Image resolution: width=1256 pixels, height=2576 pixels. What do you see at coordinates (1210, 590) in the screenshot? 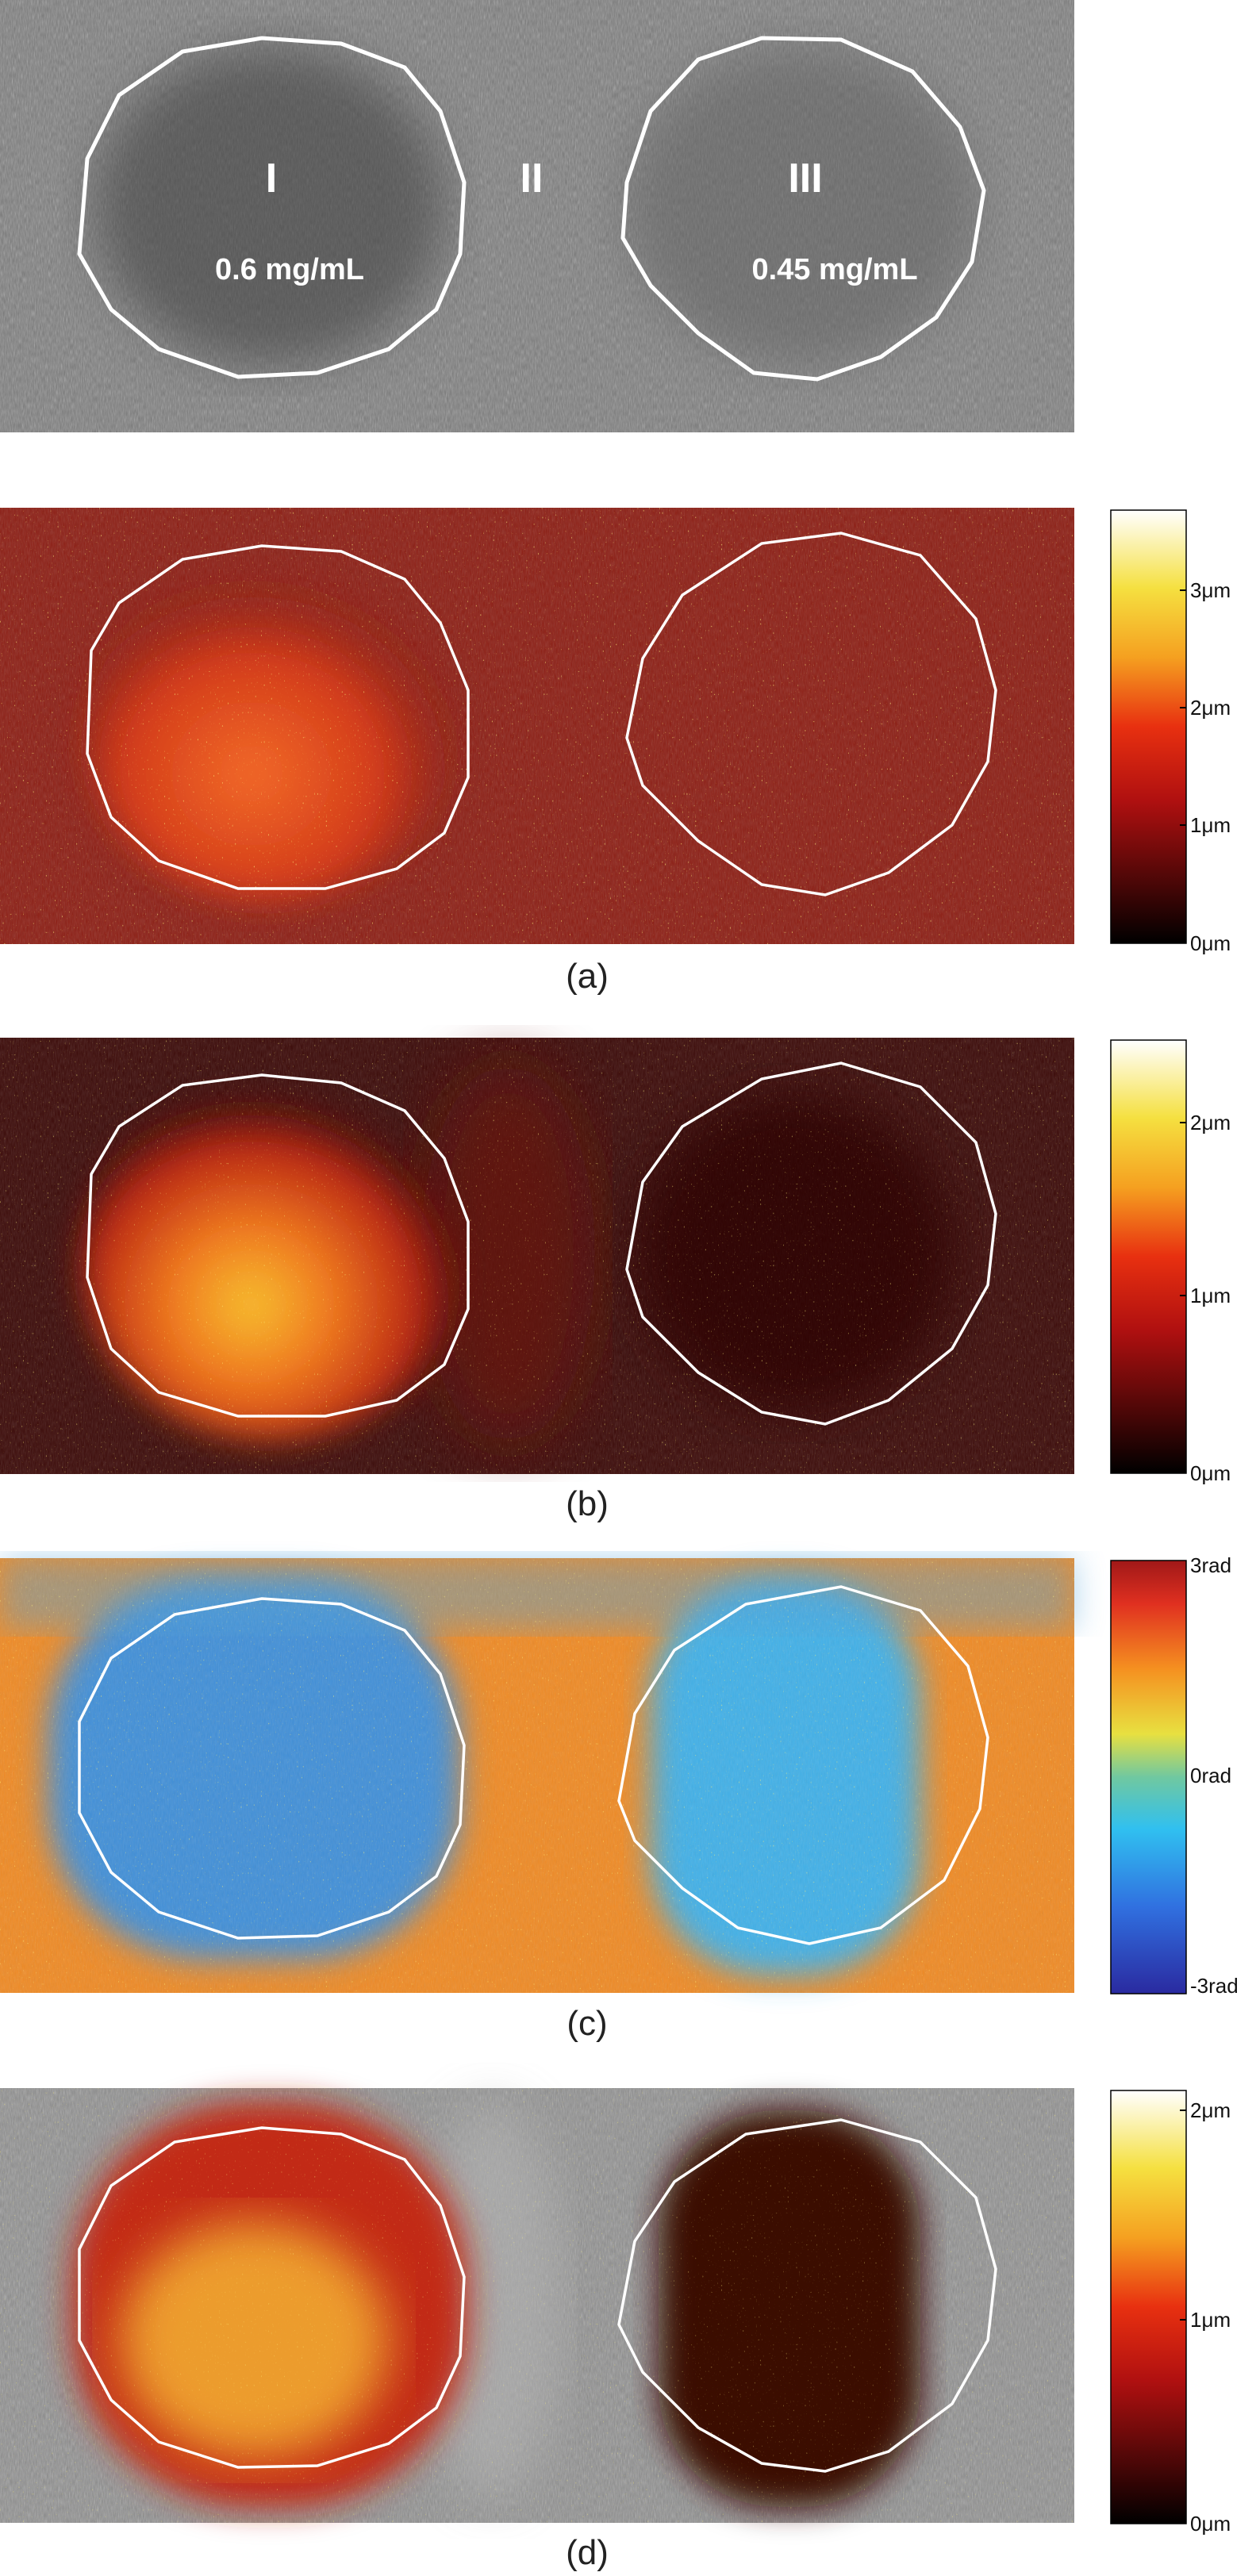
I see `colorbar-a-tick-3: 3μm` at bounding box center [1210, 590].